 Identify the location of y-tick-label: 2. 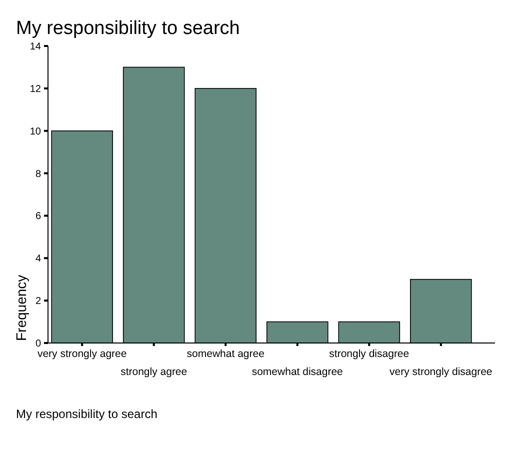
(38, 302).